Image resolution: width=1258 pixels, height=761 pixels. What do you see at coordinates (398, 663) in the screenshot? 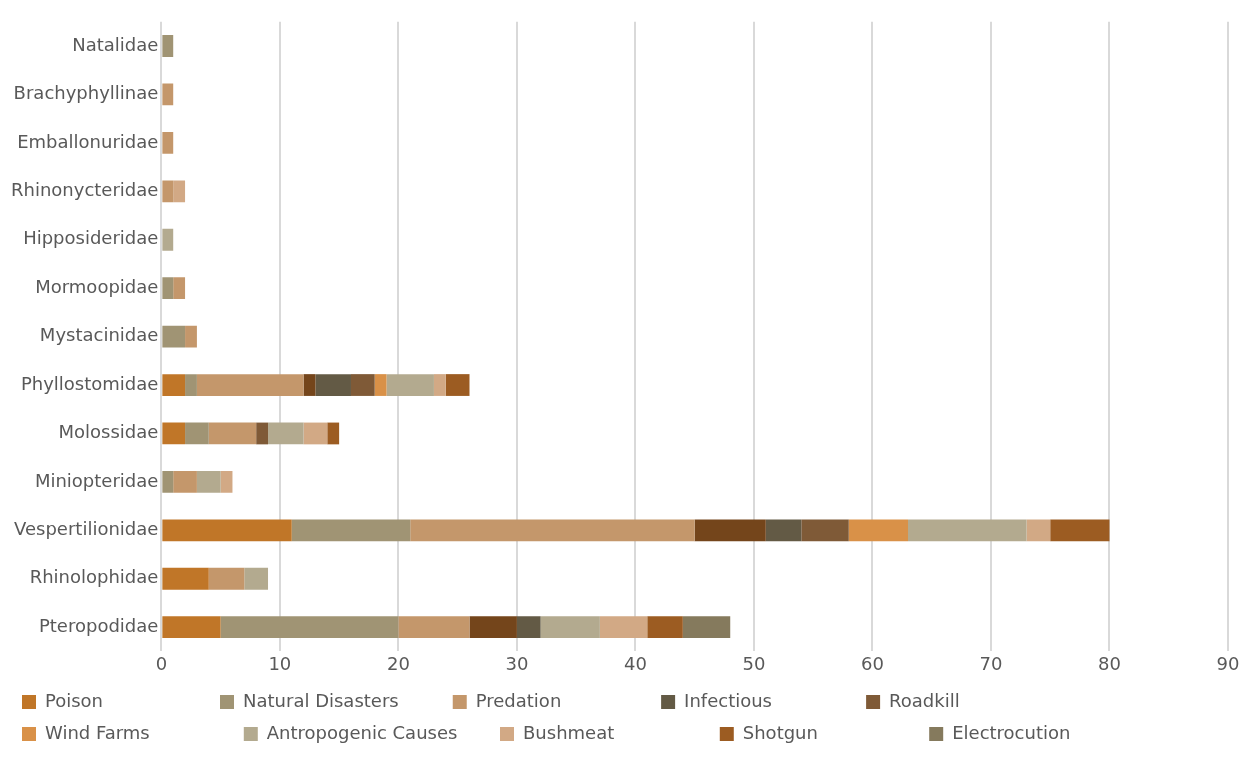
I see `x-tick-label: 20` at bounding box center [398, 663].